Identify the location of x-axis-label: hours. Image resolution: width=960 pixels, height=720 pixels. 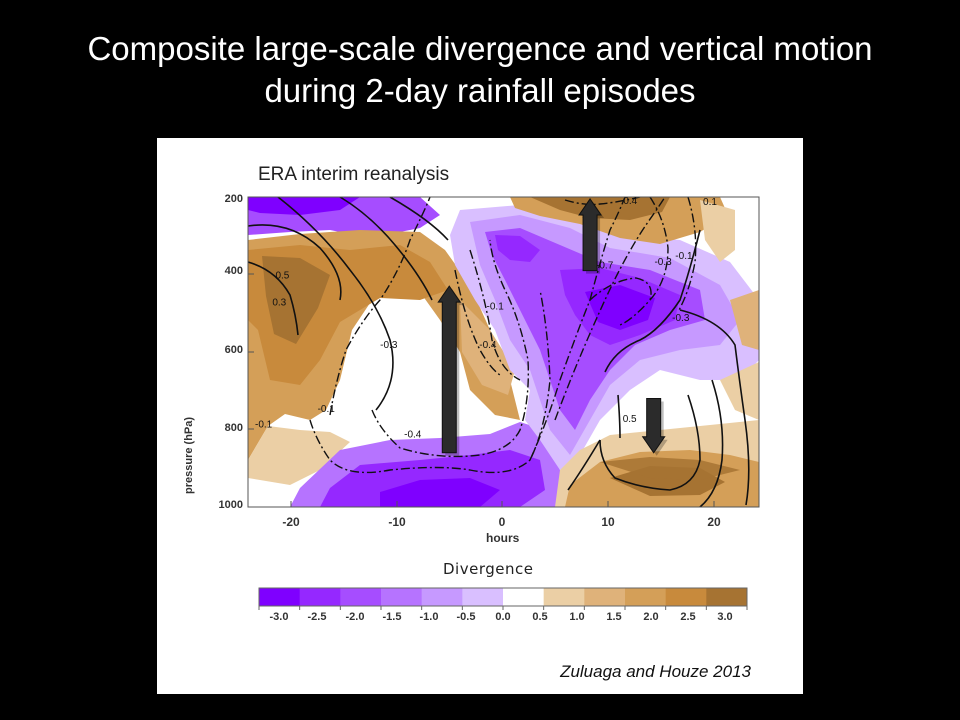
(503, 538).